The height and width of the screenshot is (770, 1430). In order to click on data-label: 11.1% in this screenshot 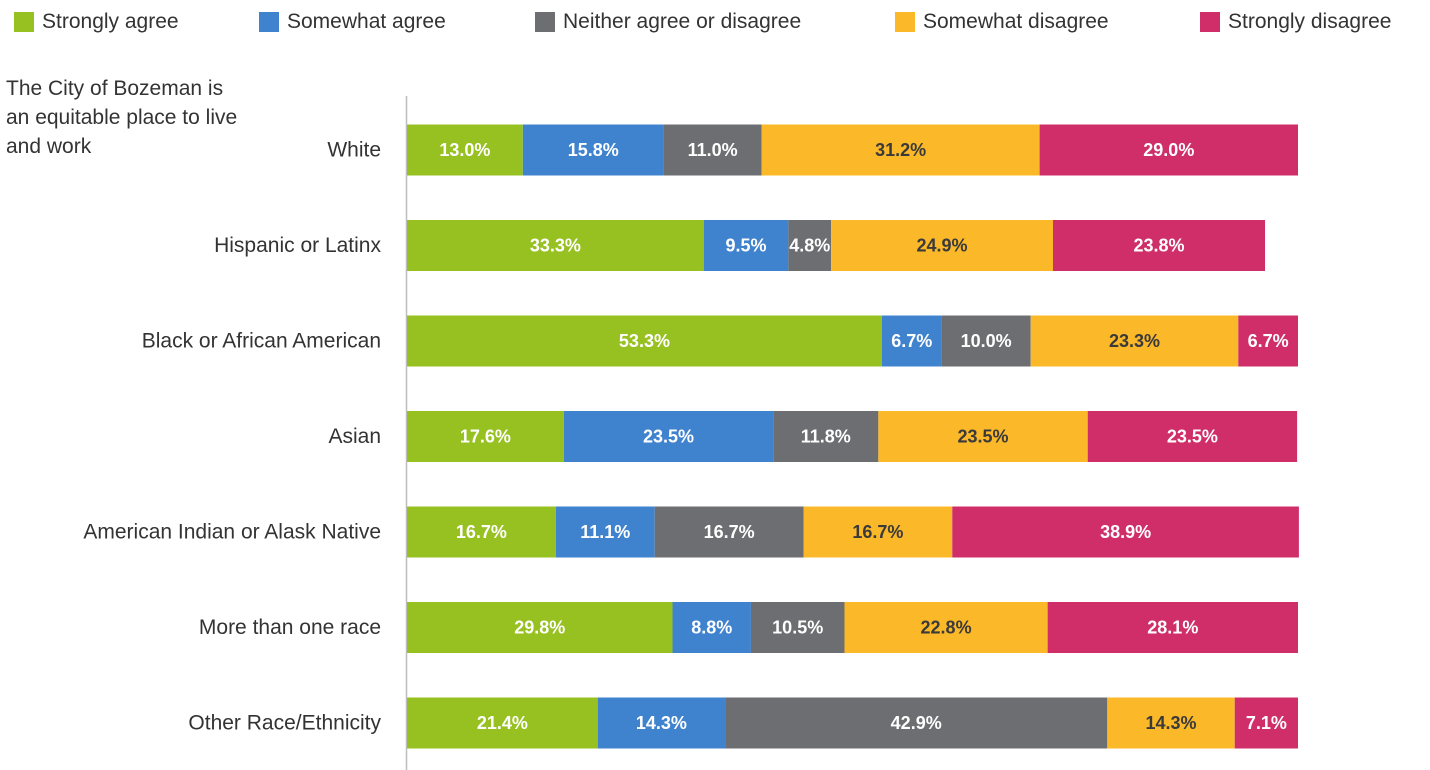, I will do `click(605, 532)`.